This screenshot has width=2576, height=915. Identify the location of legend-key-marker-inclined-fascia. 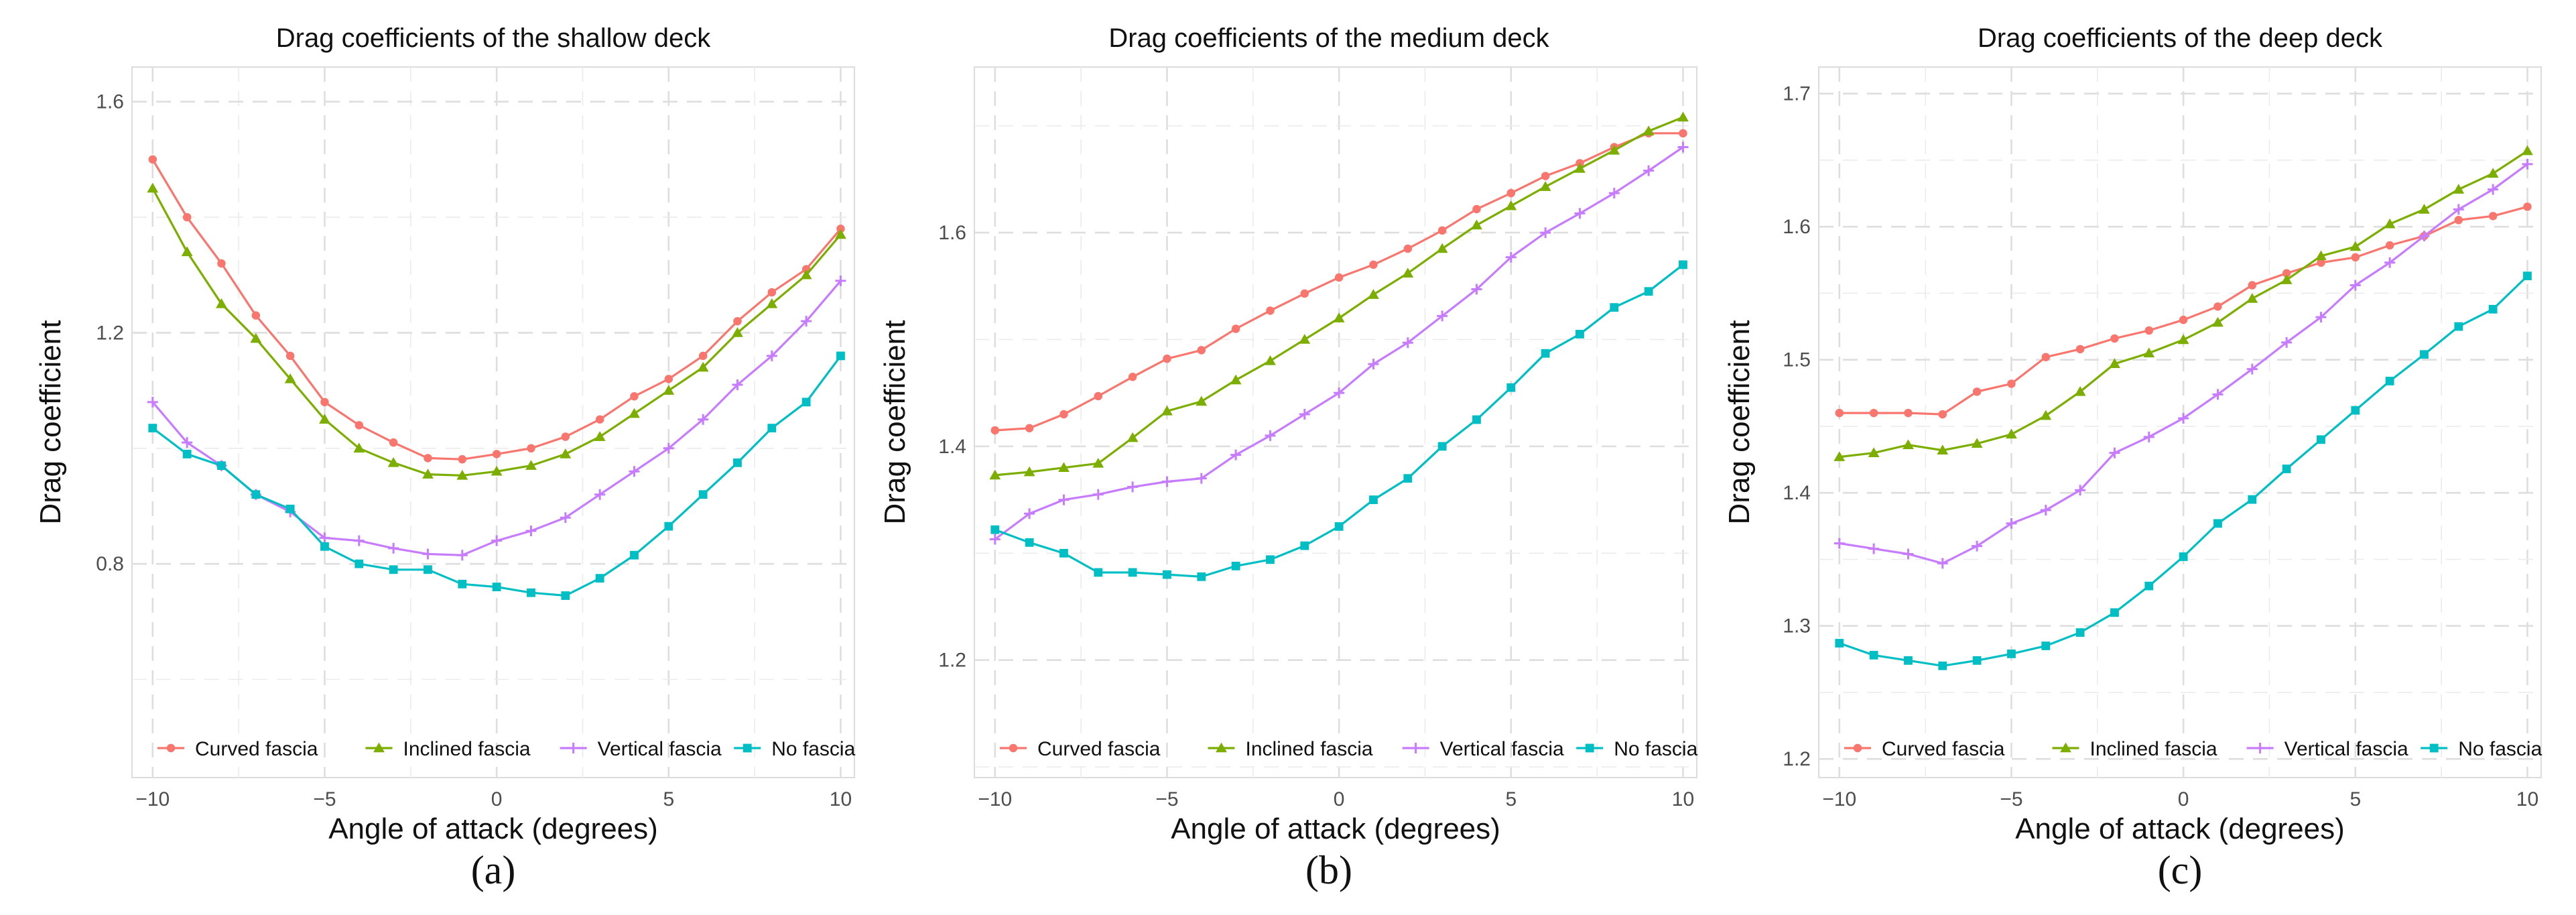
(379, 747).